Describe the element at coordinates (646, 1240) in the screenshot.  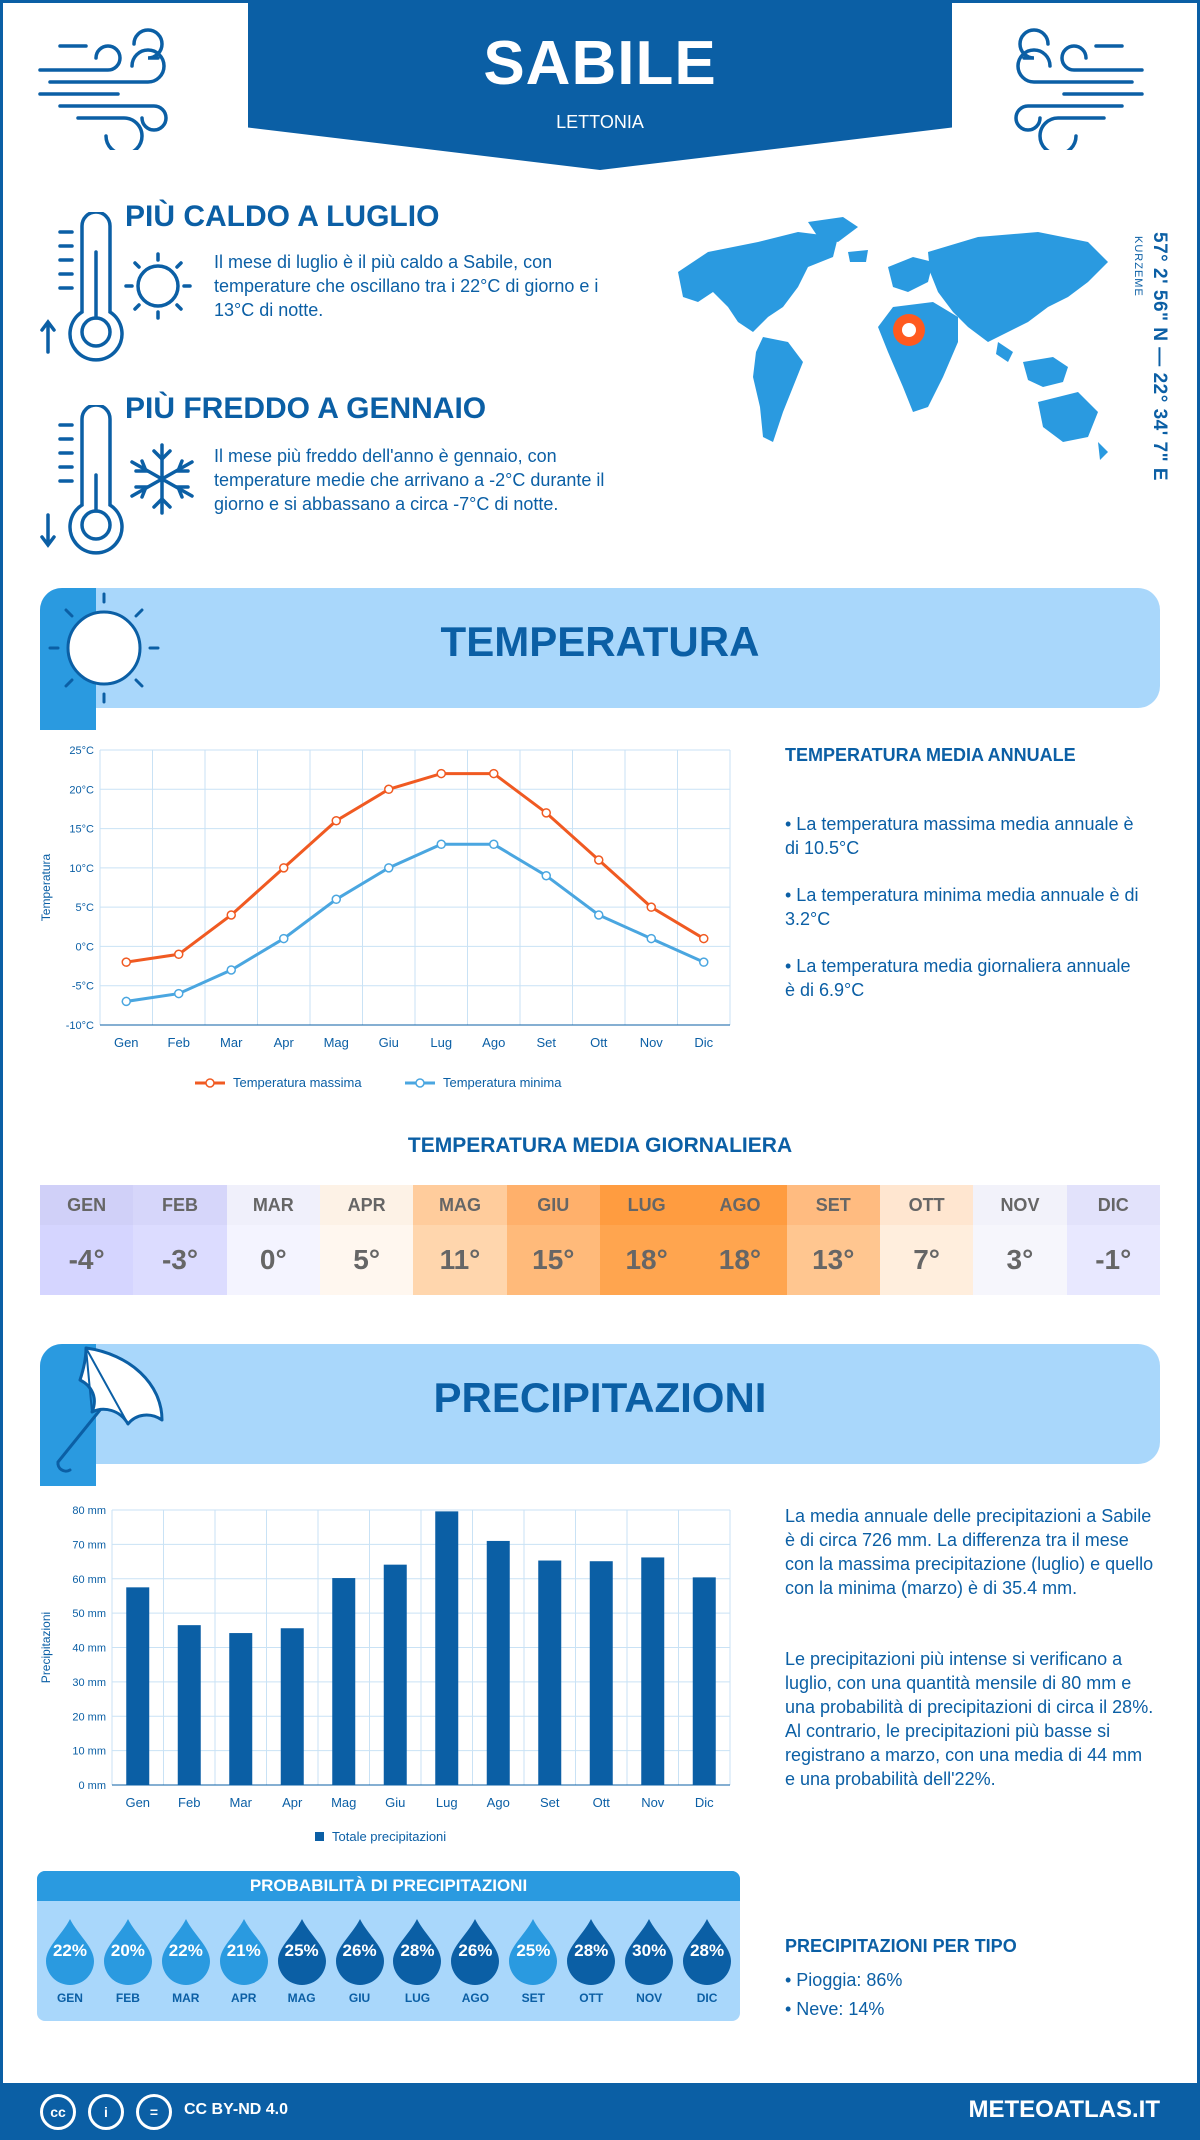
I see `daily-temp-cell: LUG 18°` at that location.